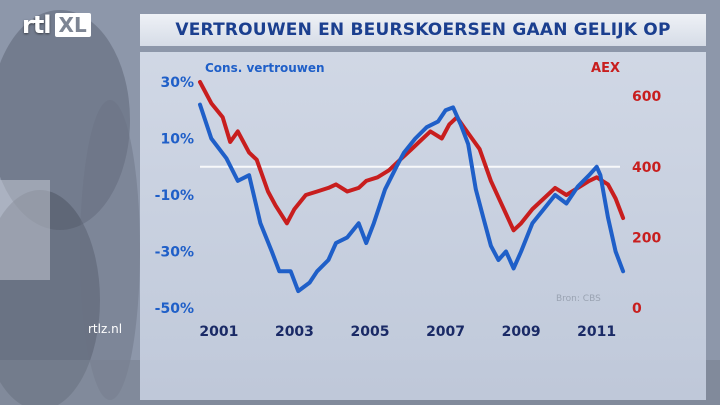 This screenshot has width=720, height=405. Describe the element at coordinates (521, 332) in the screenshot. I see `x-tick-label: 2009` at that location.